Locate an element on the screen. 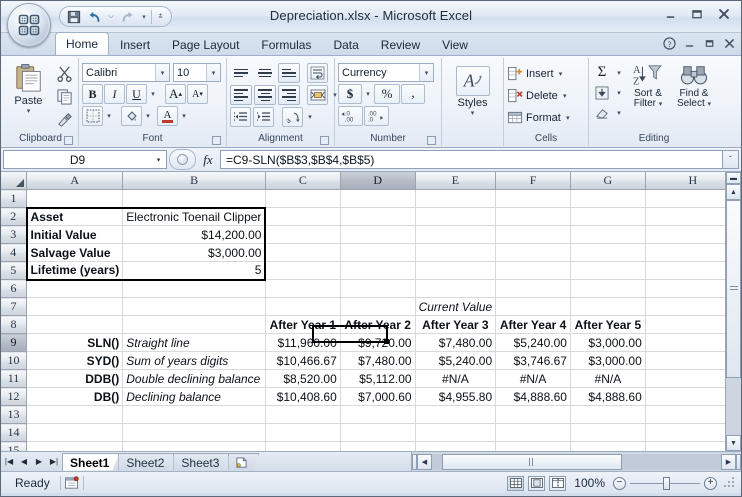 Image resolution: width=742 pixels, height=497 pixels. tab-data: Data is located at coordinates (346, 45).